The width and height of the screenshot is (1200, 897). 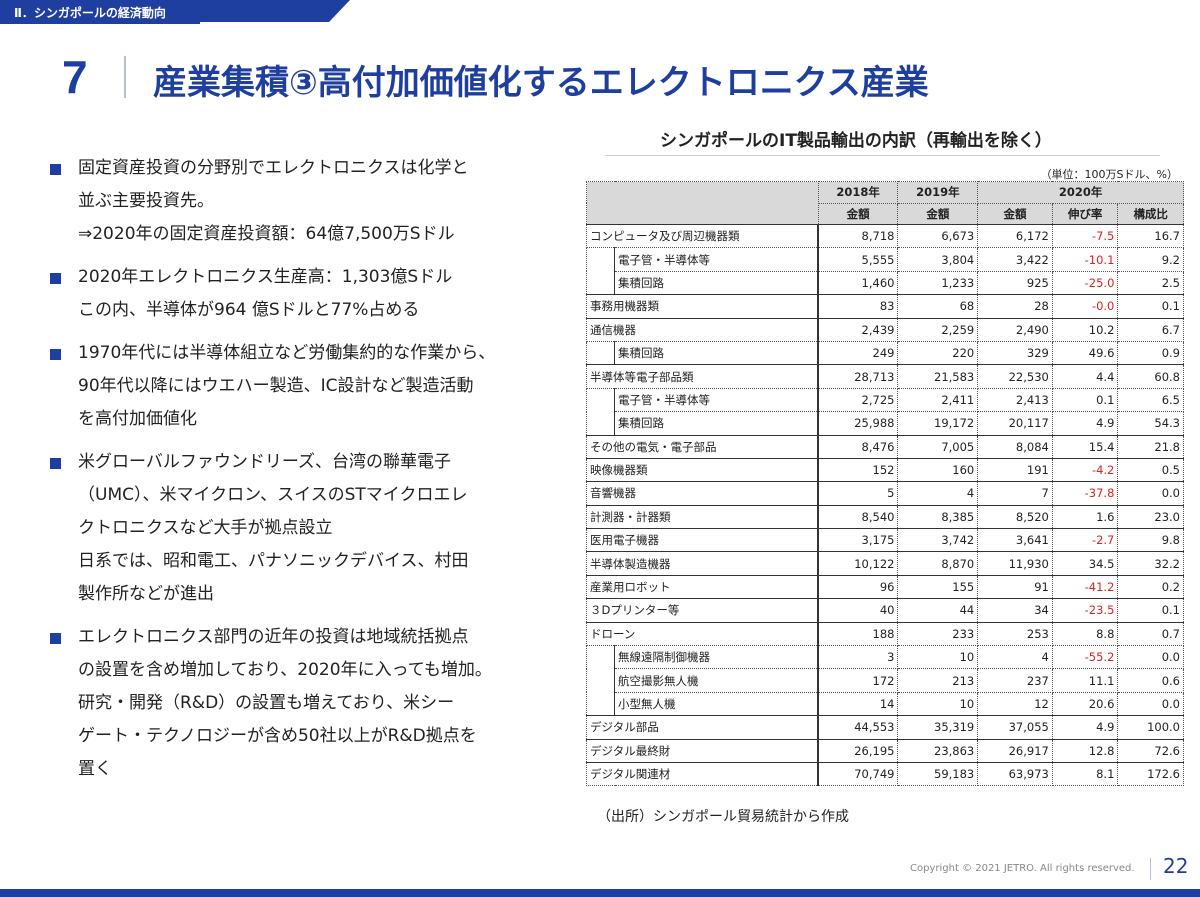 What do you see at coordinates (703, 750) in the screenshot?
I see `row-label: デジタル最終財` at bounding box center [703, 750].